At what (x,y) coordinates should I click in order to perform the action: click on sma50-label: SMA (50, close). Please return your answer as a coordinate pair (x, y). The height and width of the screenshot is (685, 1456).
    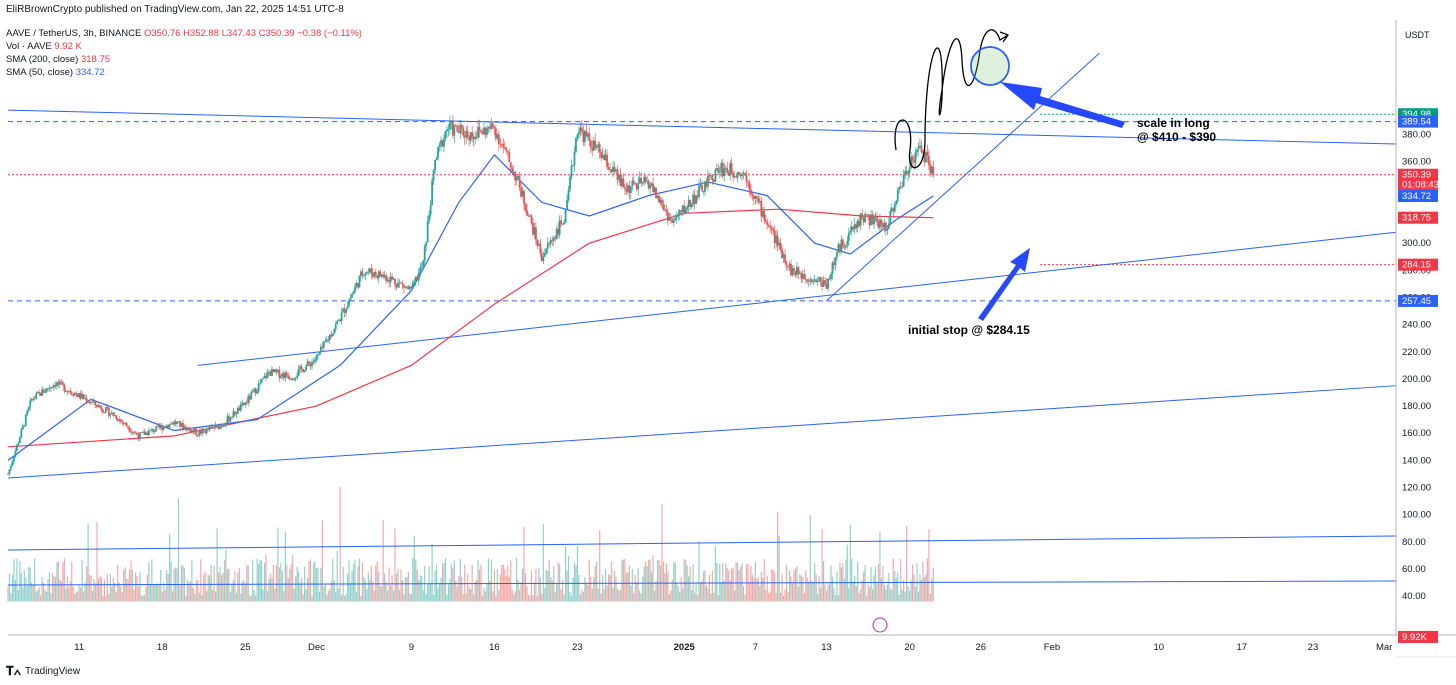
    Looking at the image, I should click on (40, 72).